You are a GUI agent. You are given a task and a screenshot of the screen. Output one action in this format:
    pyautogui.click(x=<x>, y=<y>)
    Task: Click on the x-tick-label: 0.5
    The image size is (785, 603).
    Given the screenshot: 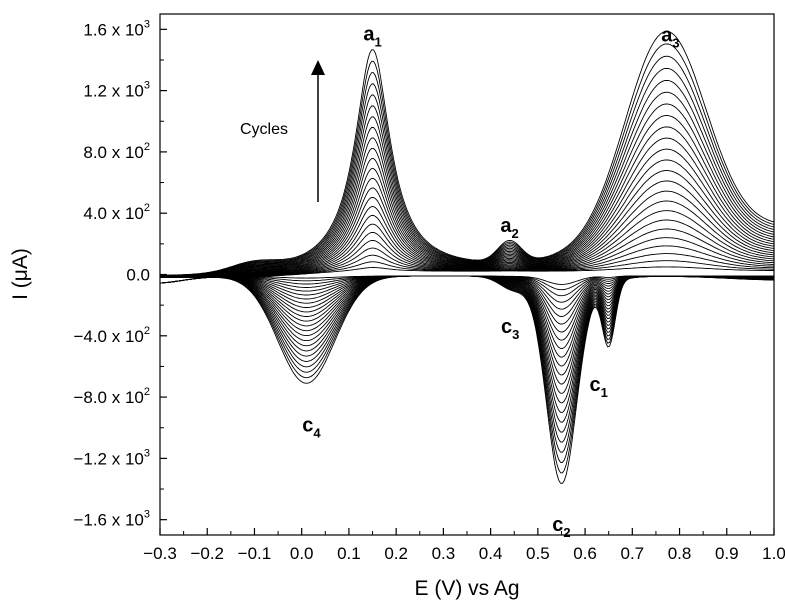 What is the action you would take?
    pyautogui.click(x=538, y=553)
    